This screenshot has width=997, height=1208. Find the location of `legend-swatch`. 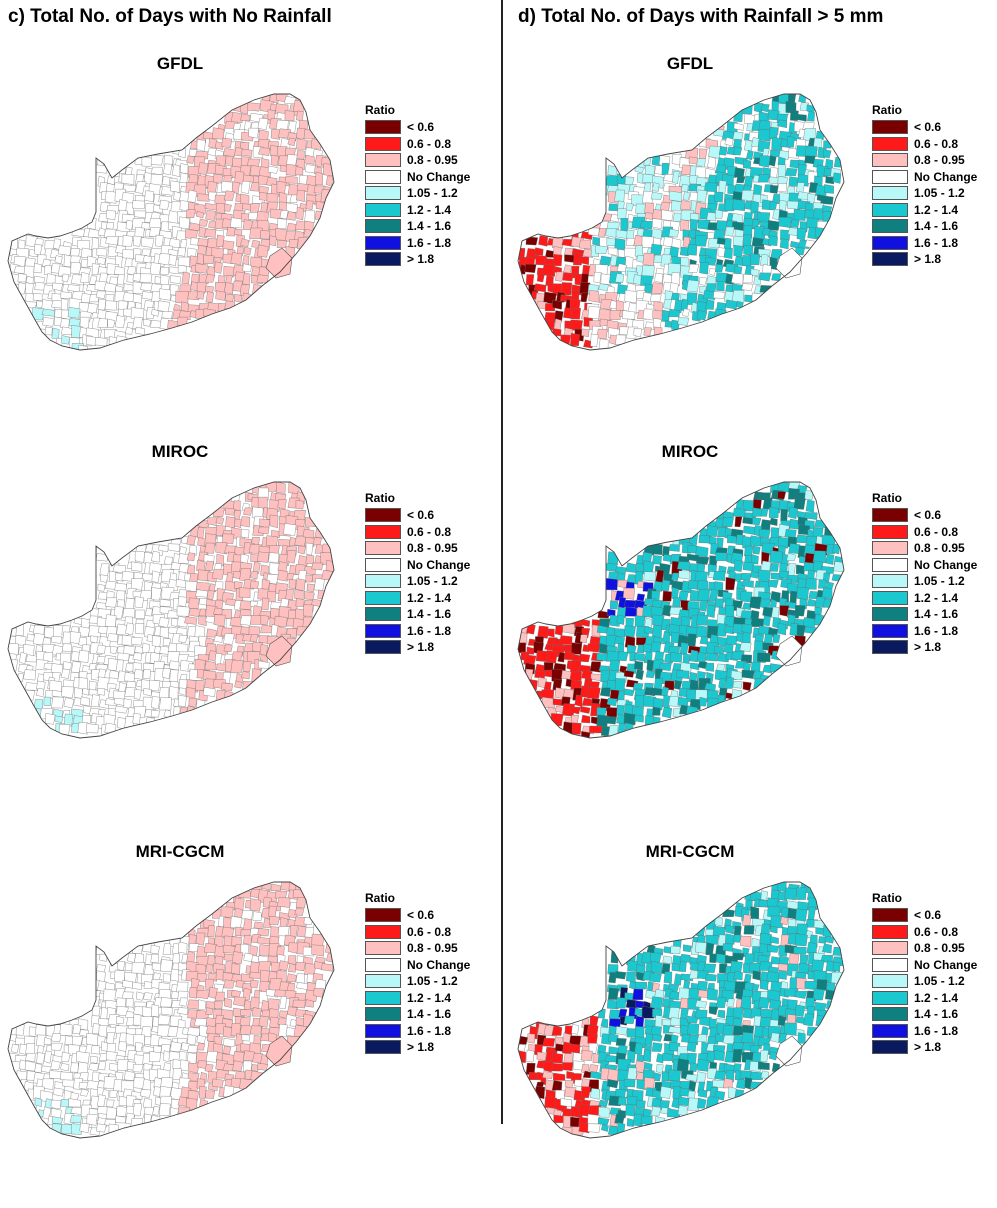

legend-swatch is located at coordinates (890, 581).